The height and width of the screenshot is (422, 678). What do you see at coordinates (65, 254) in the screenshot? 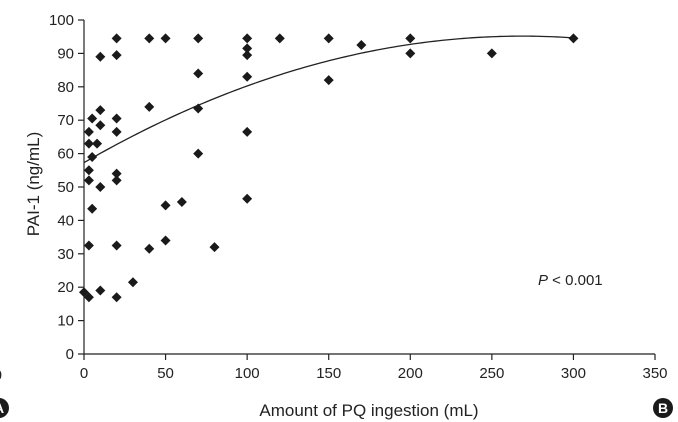
I see `y-tick-label: 30` at bounding box center [65, 254].